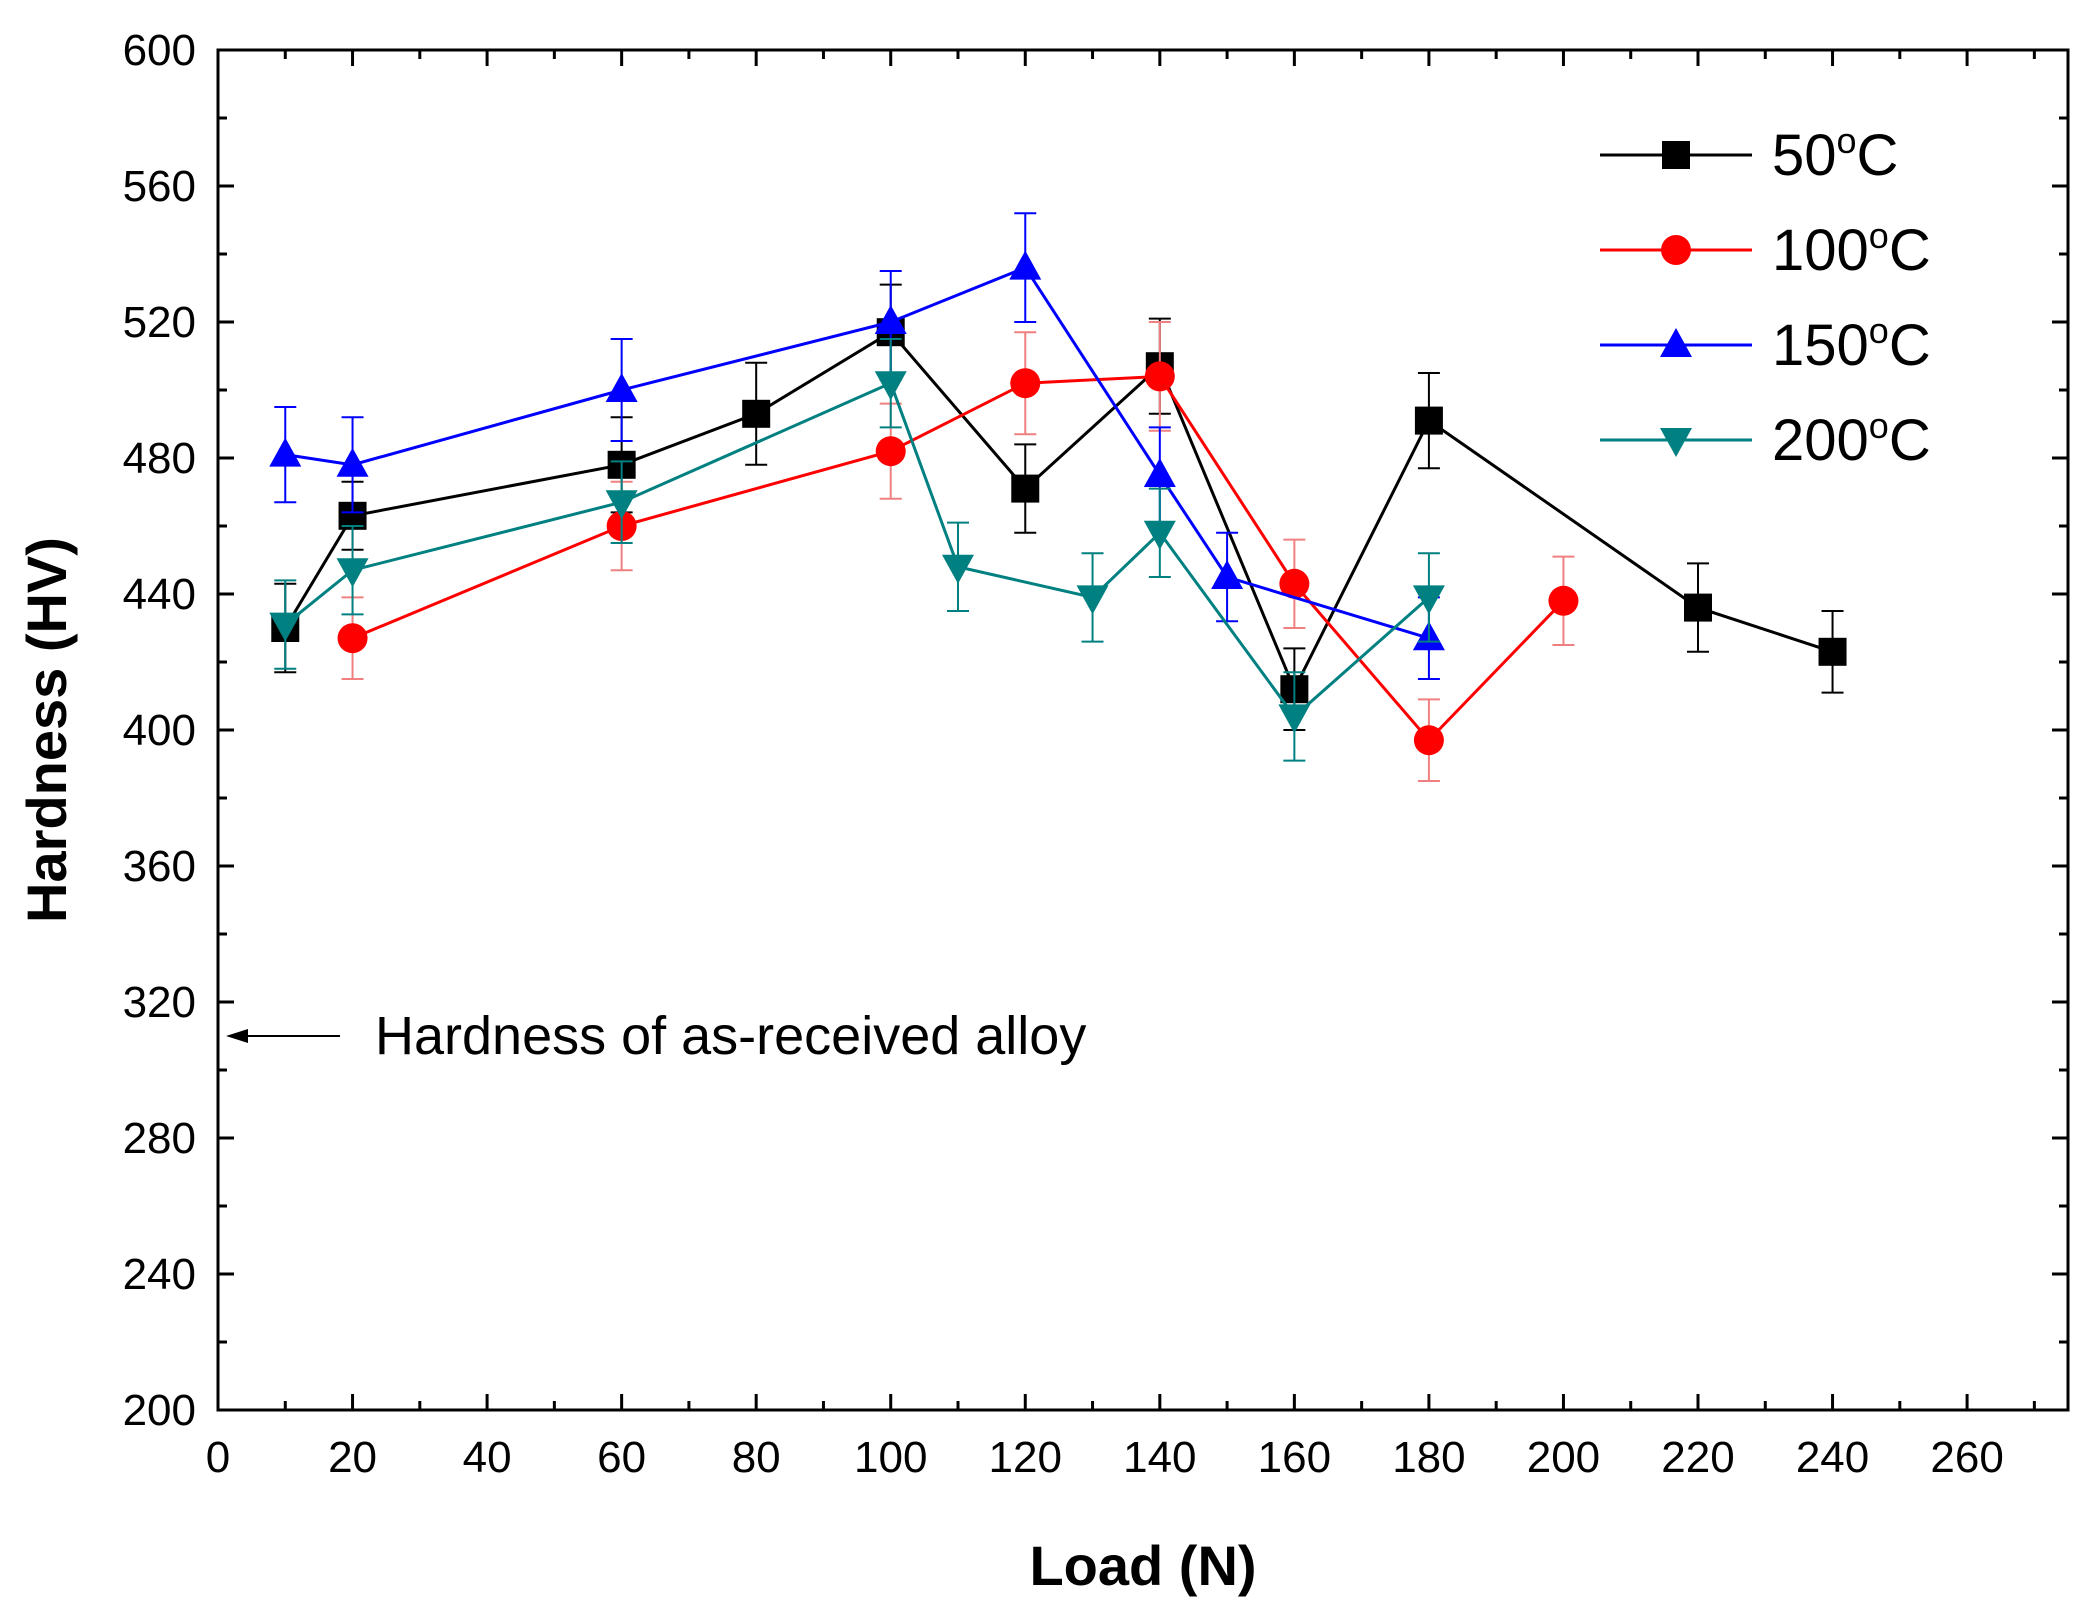 The width and height of the screenshot is (2092, 1624). What do you see at coordinates (159, 866) in the screenshot?
I see `y-tick-label: 360` at bounding box center [159, 866].